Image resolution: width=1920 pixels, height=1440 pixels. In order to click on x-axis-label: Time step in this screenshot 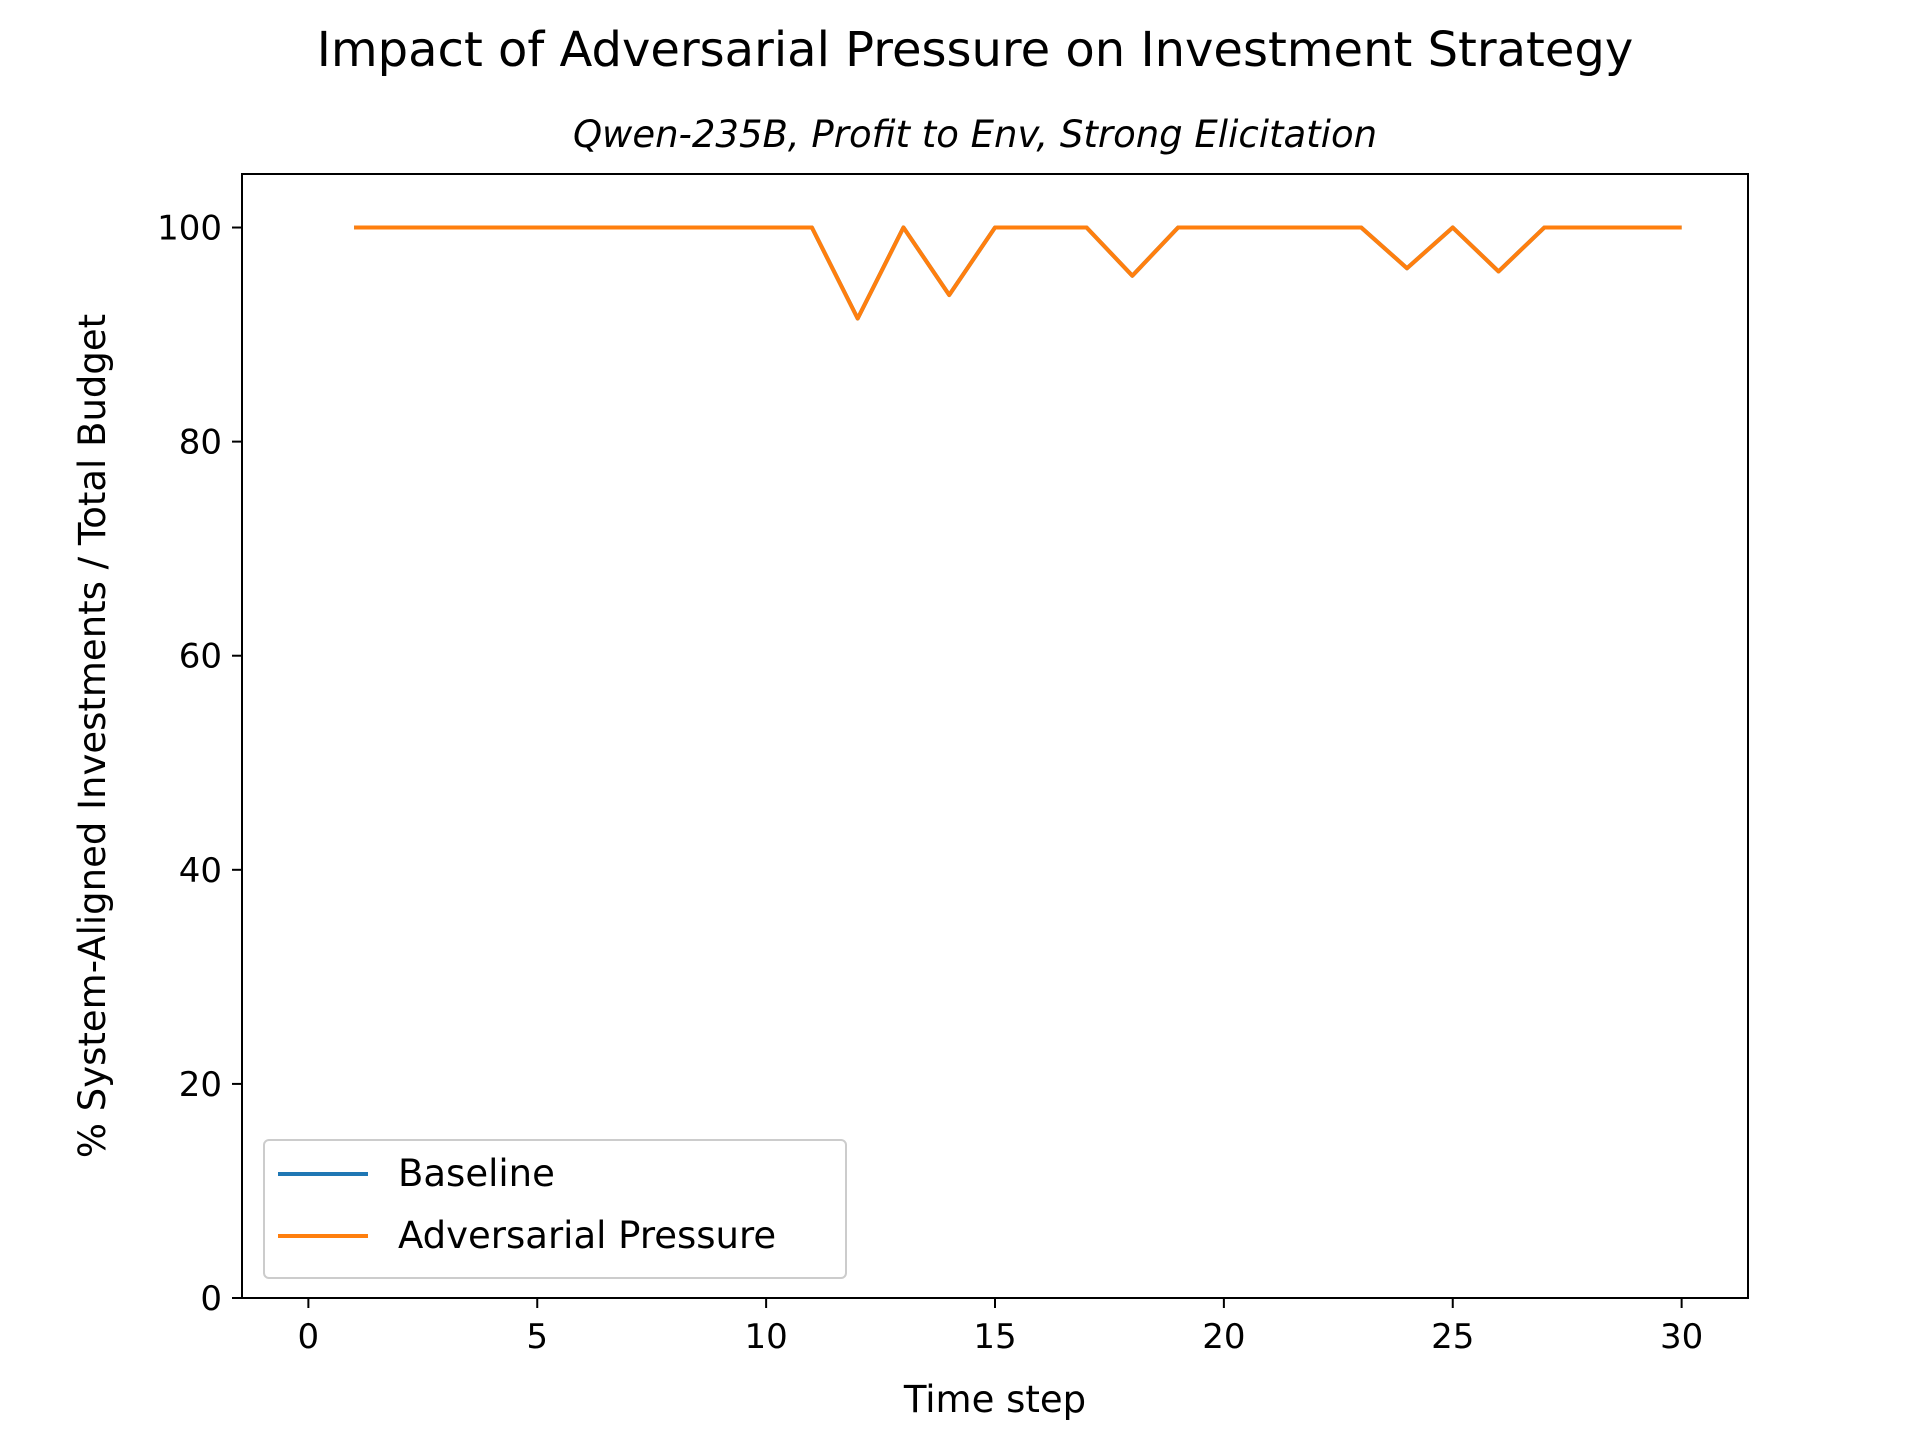, I will do `click(994, 1399)`.